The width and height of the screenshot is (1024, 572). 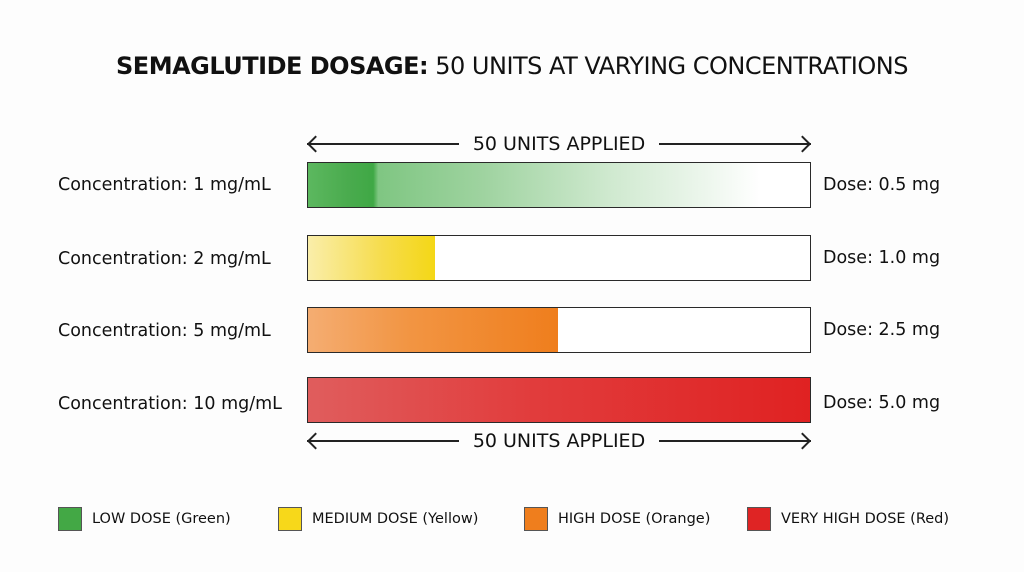 I want to click on chart-title-rest: 50 UNITS AT VARYING CONCENTRATIONS, so click(x=668, y=66).